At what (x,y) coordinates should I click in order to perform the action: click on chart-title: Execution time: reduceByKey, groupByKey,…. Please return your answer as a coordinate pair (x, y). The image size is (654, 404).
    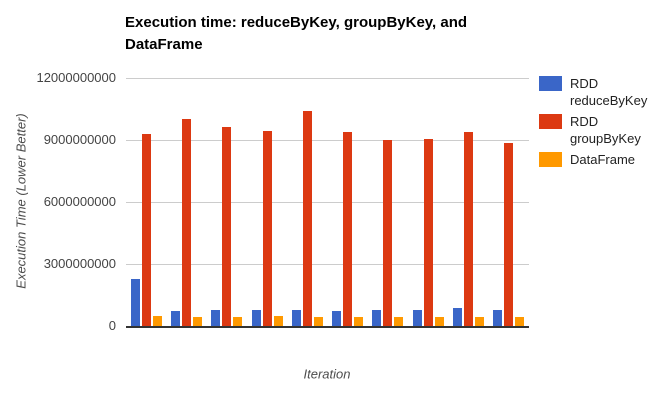
    Looking at the image, I should click on (296, 33).